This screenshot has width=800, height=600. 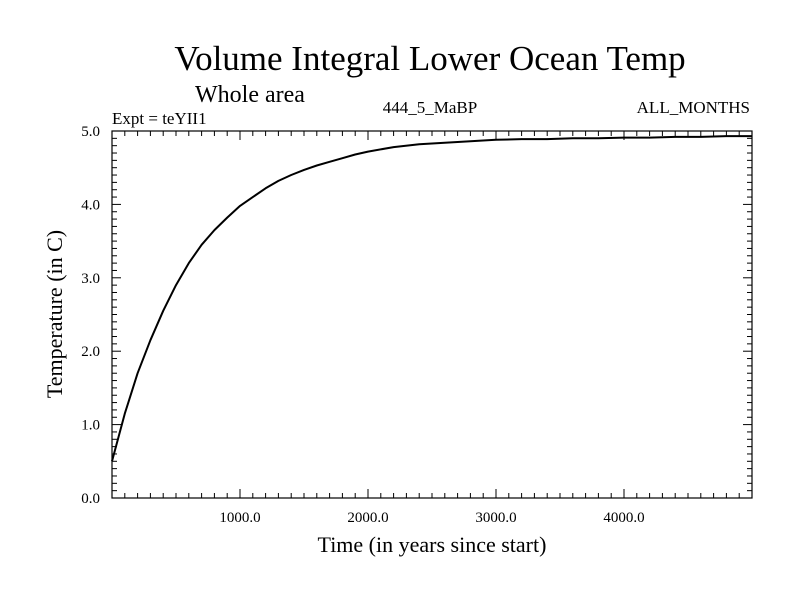 I want to click on x-tick-label: 1000.0, so click(x=239, y=518).